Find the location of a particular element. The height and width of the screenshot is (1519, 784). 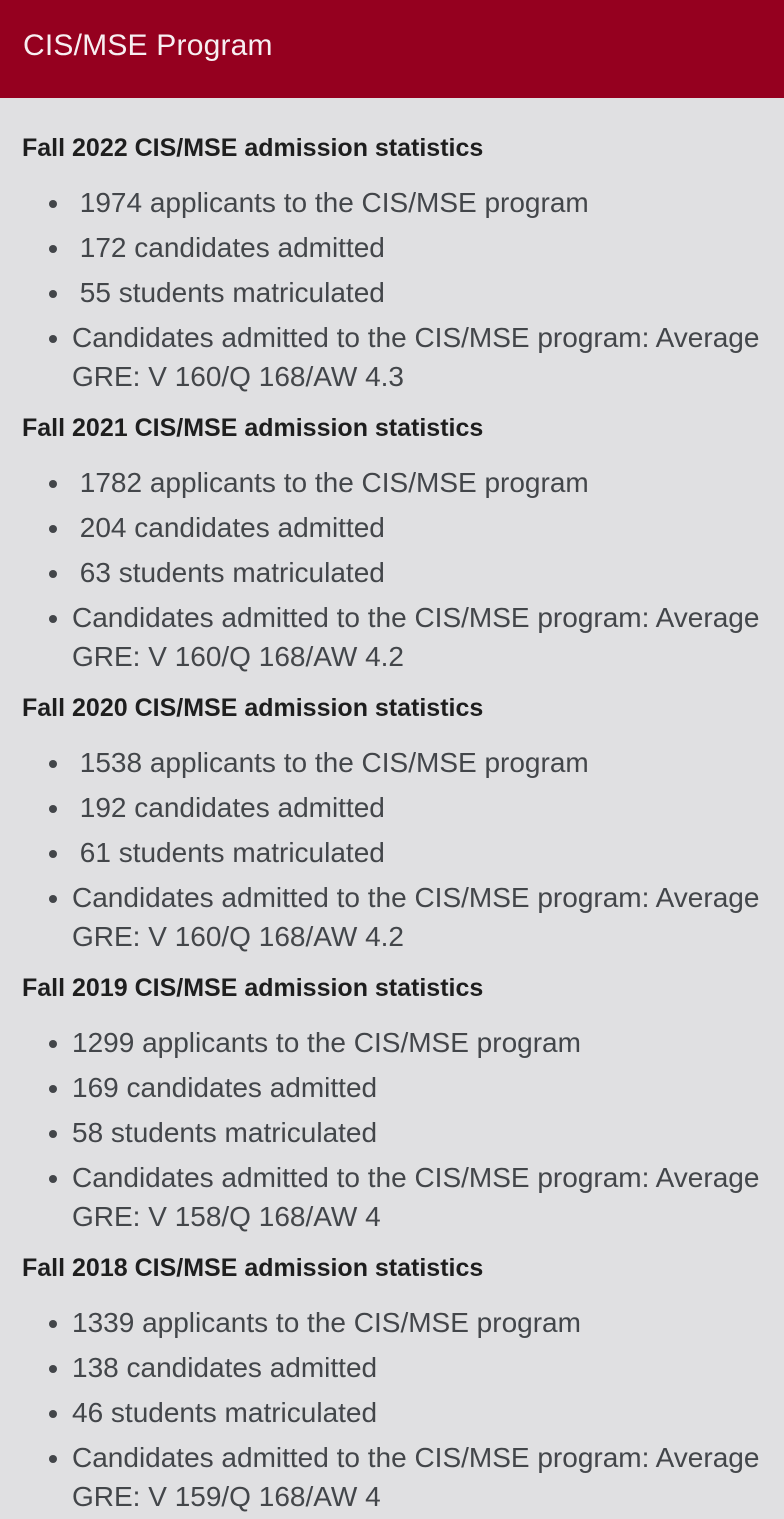

section-heading: Fall 2019 CIS/MSE admission statistics is located at coordinates (253, 988).